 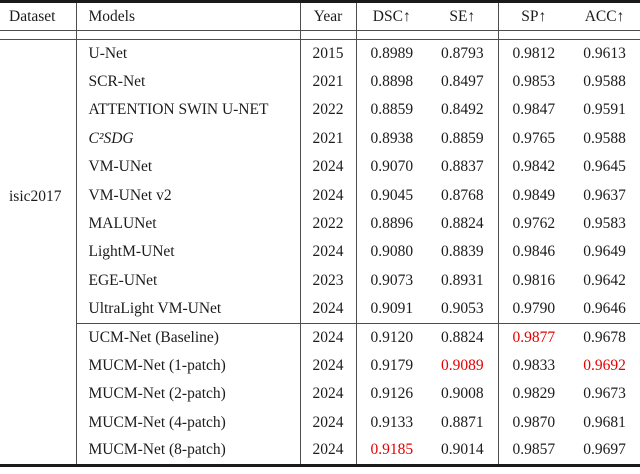 What do you see at coordinates (392, 280) in the screenshot?
I see `dsc-value-cell: 0.9073` at bounding box center [392, 280].